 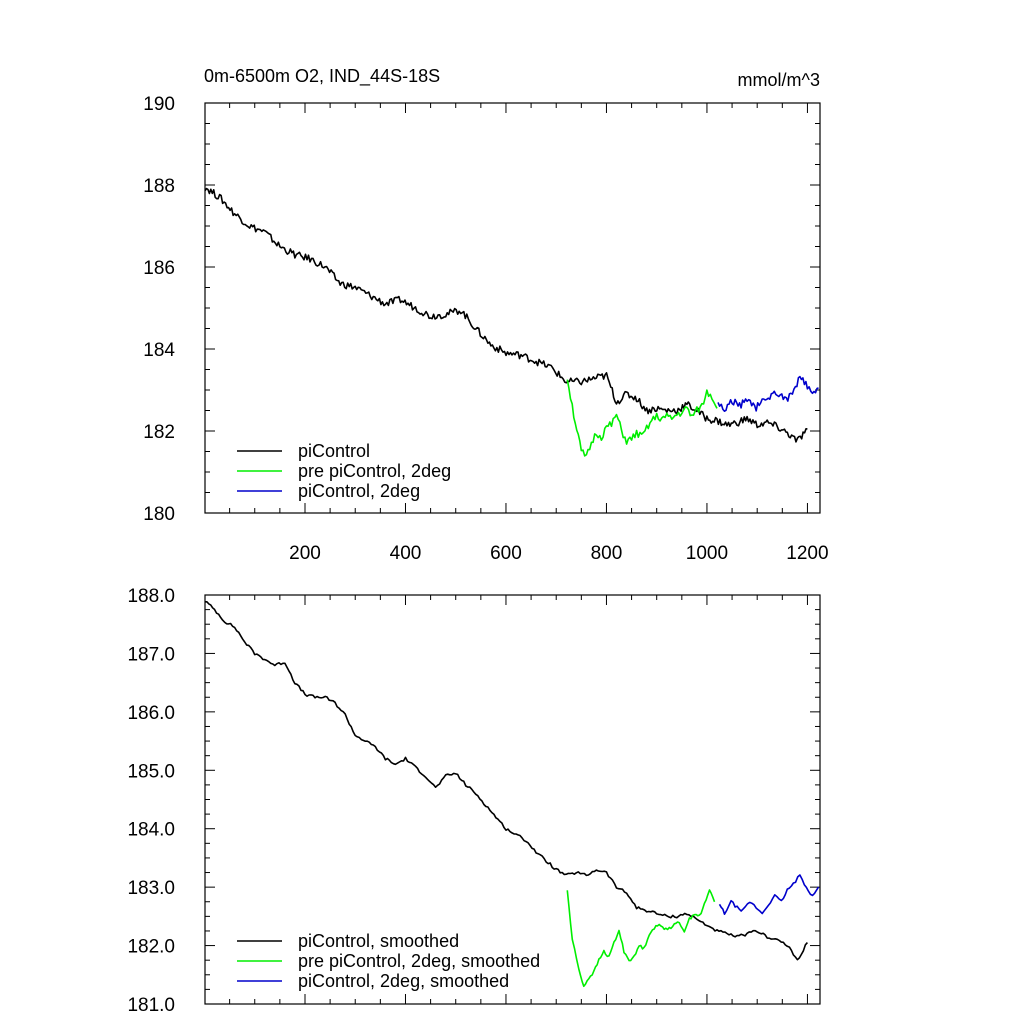 What do you see at coordinates (159, 350) in the screenshot?
I see `y-tick-label: 184` at bounding box center [159, 350].